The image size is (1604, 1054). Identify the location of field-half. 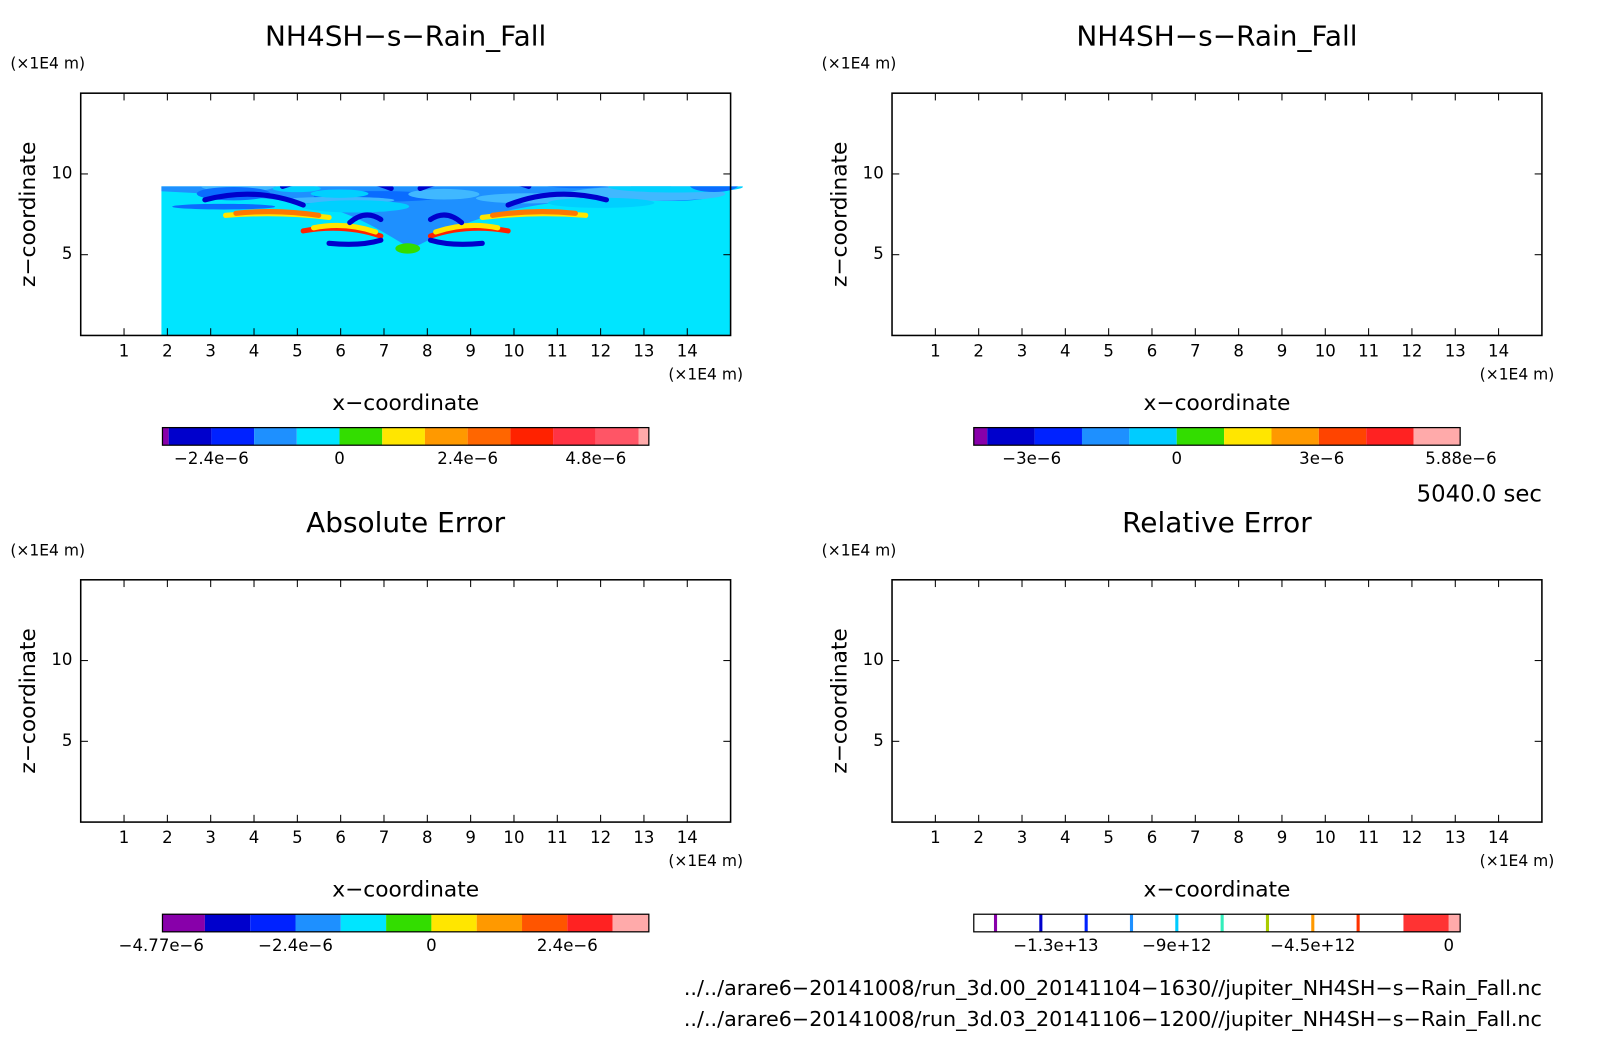
(298, 697).